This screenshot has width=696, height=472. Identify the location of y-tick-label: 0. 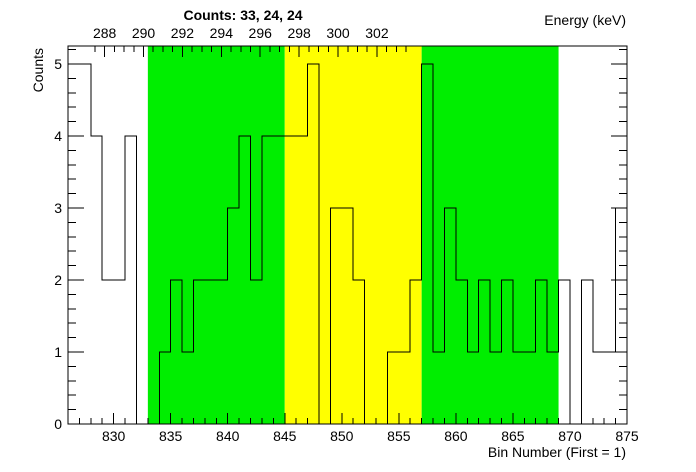
(58, 424).